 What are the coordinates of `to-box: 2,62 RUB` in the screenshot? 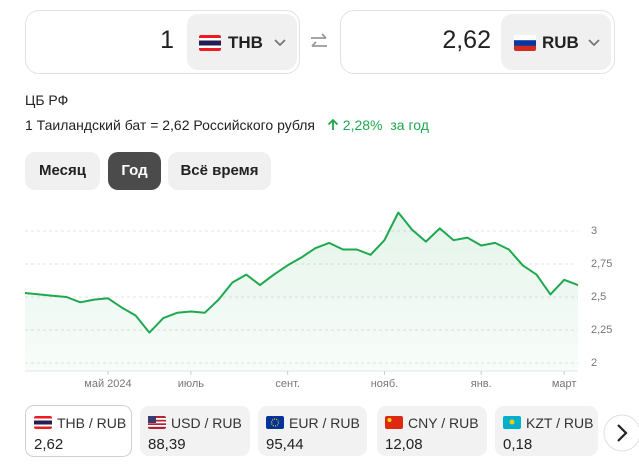 It's located at (477, 42).